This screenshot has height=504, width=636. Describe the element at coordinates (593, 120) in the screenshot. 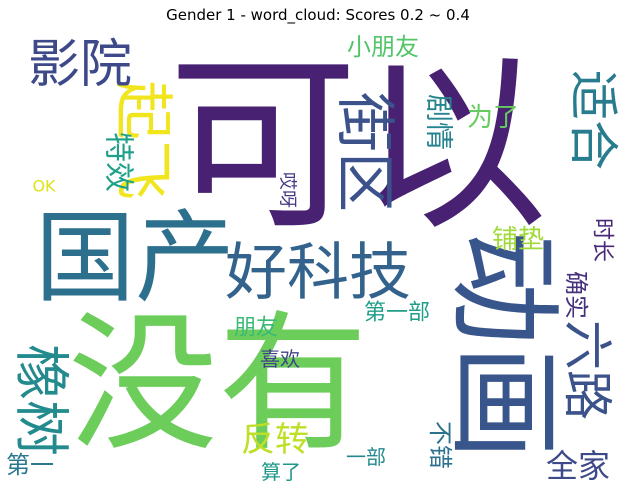

I see `word-9: 适合` at that location.